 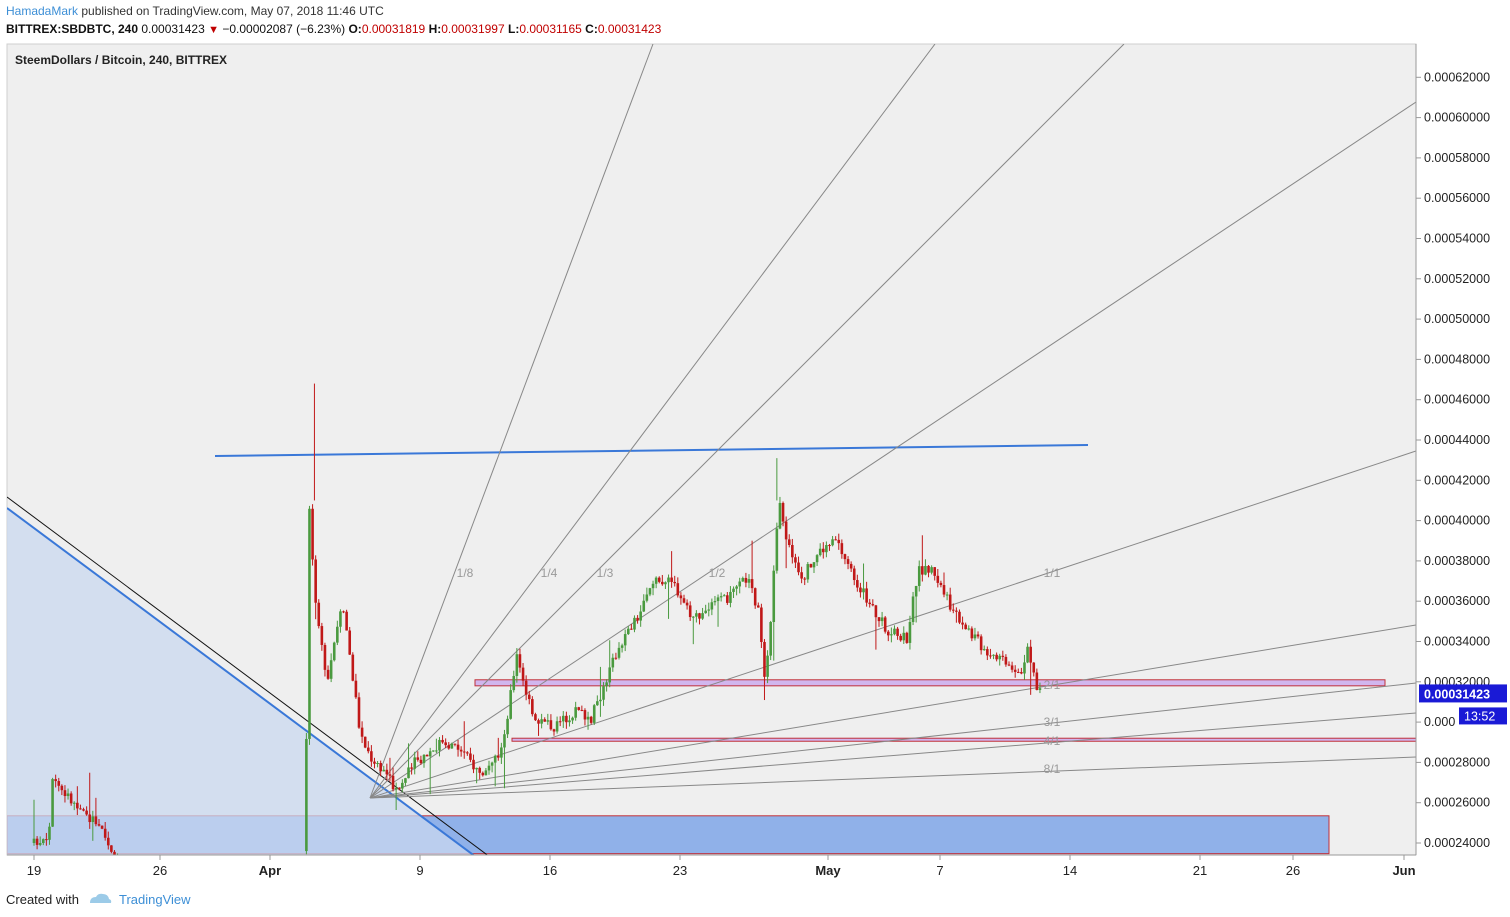 I want to click on tradingview-link: TradingView, so click(x=154, y=899).